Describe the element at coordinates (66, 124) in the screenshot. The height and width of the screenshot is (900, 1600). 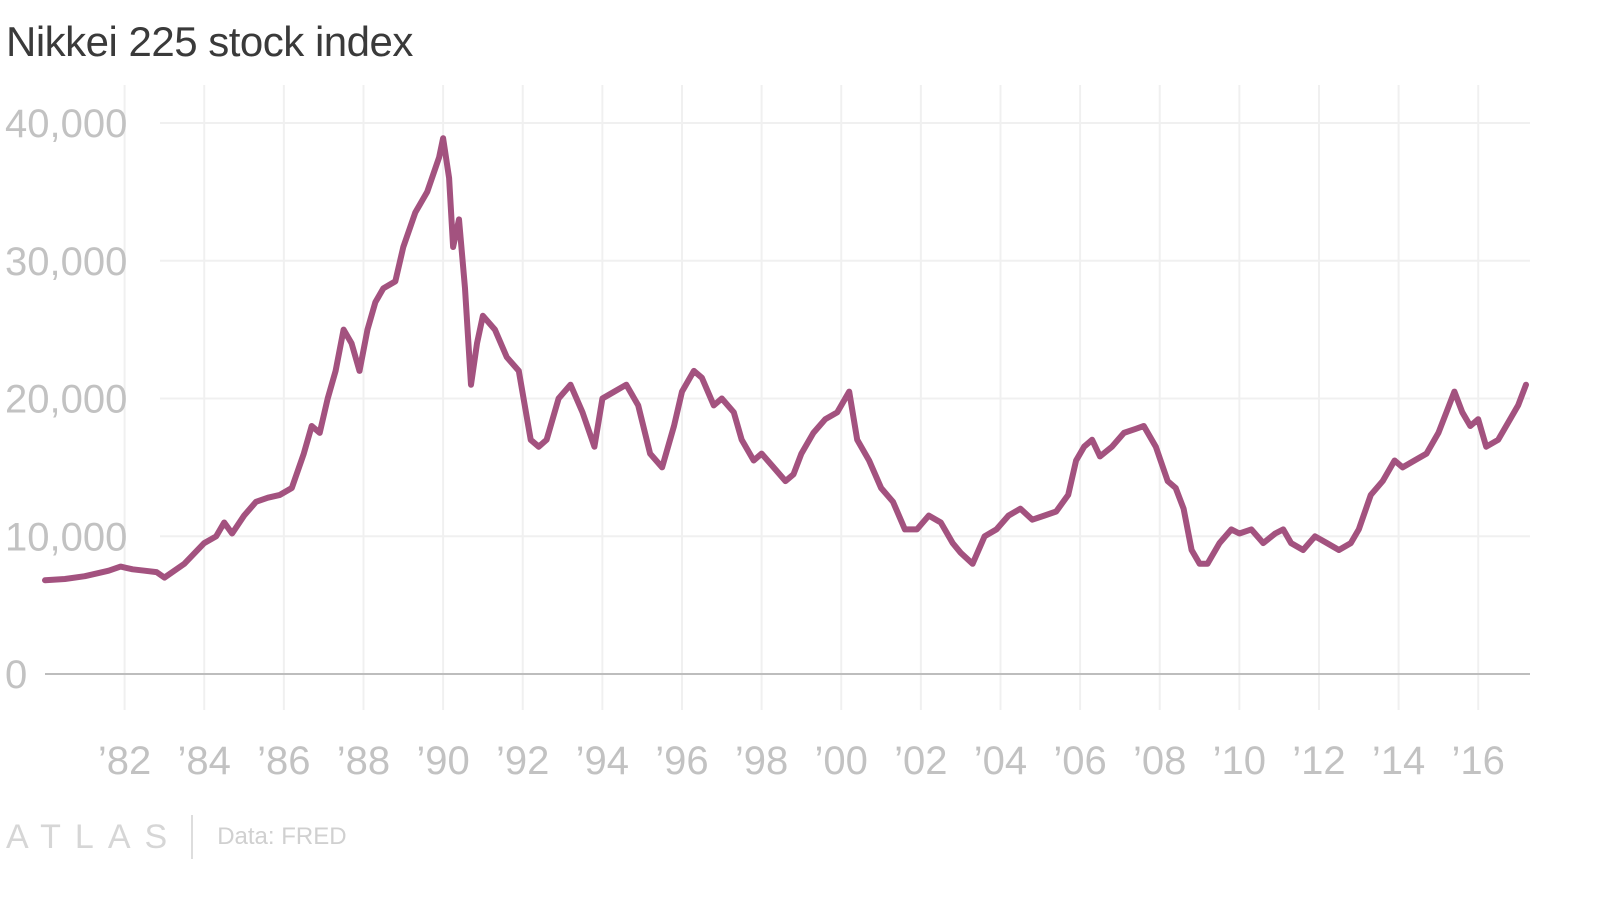
I see `y-tick-label: 40,000` at that location.